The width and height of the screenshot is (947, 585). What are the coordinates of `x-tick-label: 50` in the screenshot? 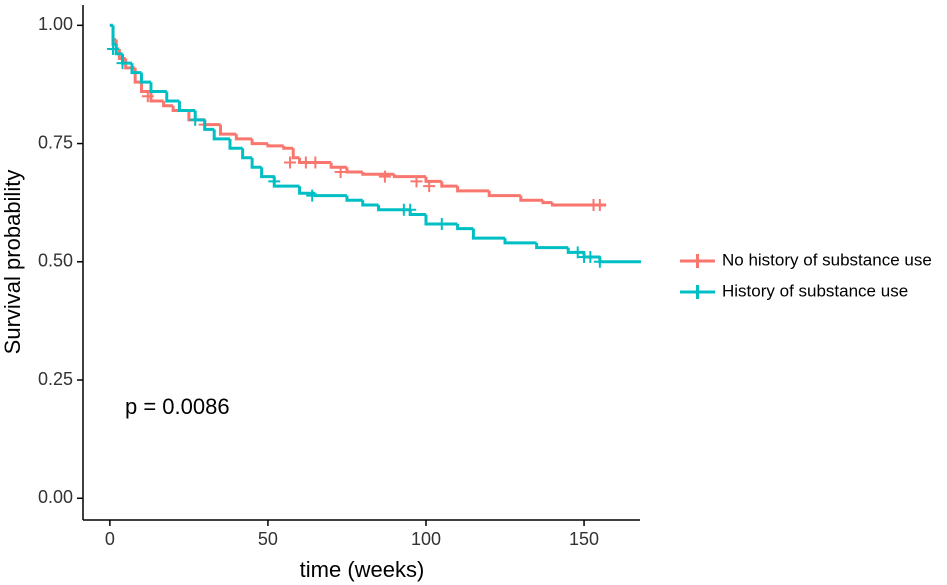 It's located at (268, 539).